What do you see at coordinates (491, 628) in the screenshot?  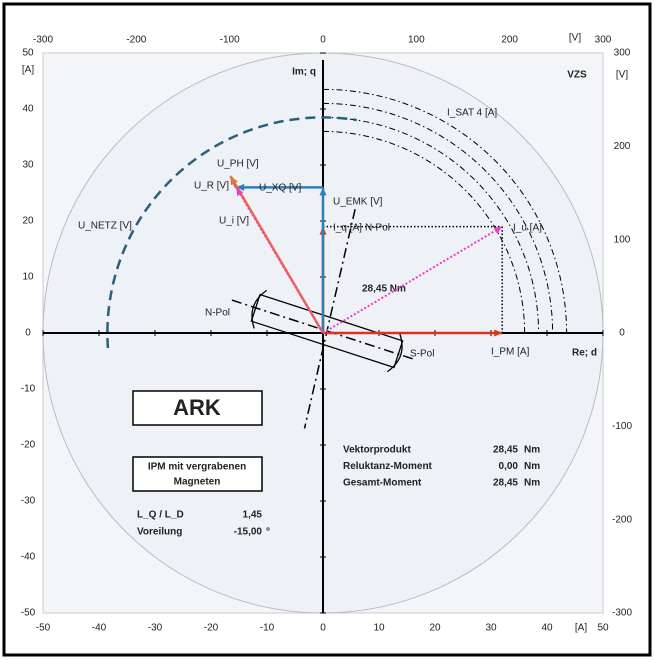 I see `x-tick-label: 30` at bounding box center [491, 628].